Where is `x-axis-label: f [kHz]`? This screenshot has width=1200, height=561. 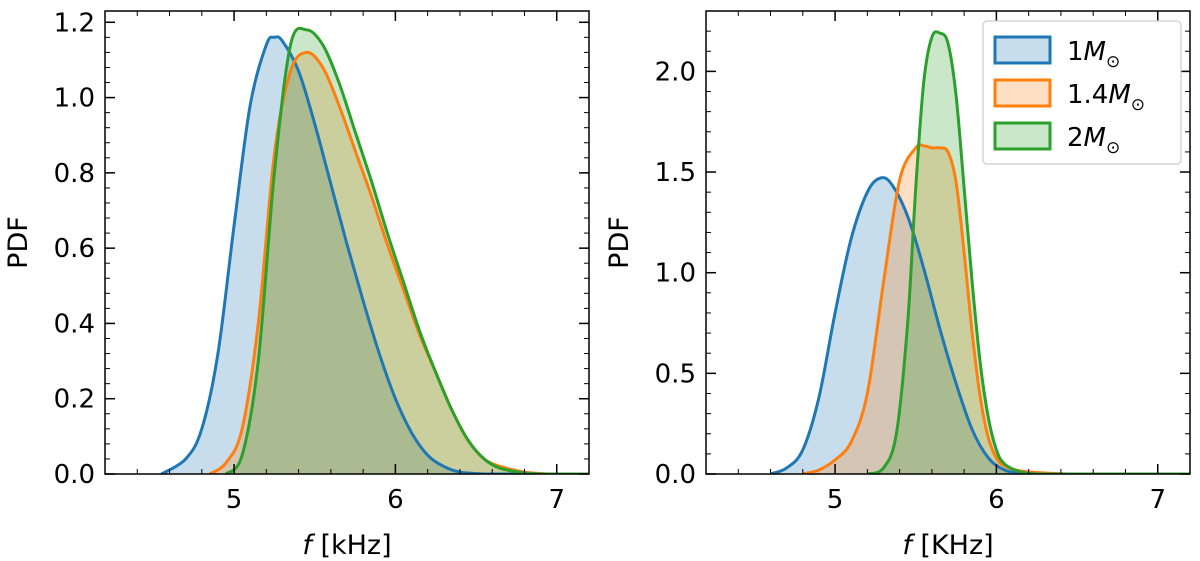
x-axis-label: f [kHz] is located at coordinates (346, 545).